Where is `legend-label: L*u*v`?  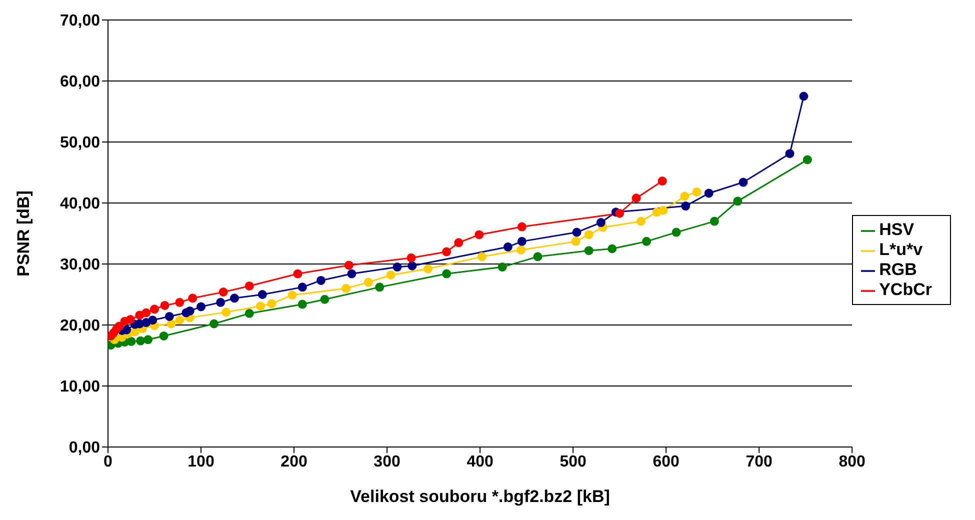
legend-label: L*u*v is located at coordinates (901, 249).